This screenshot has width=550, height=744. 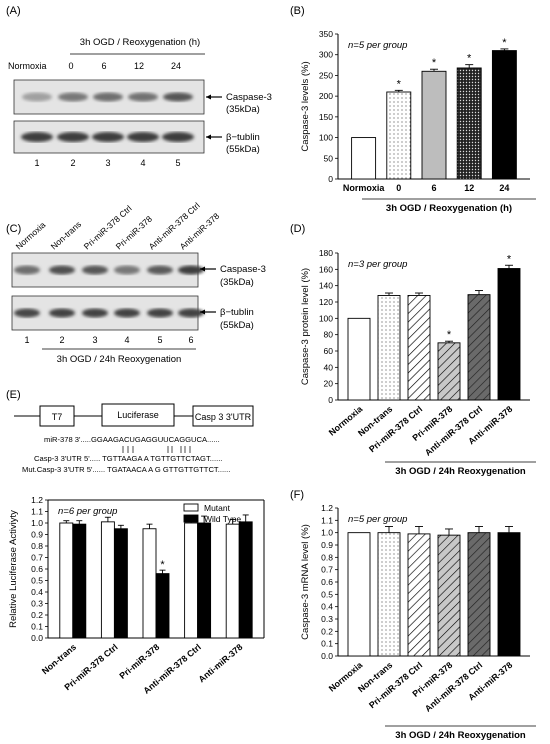 What do you see at coordinates (433, 188) in the screenshot?
I see `x-tick-label: 6` at bounding box center [433, 188].